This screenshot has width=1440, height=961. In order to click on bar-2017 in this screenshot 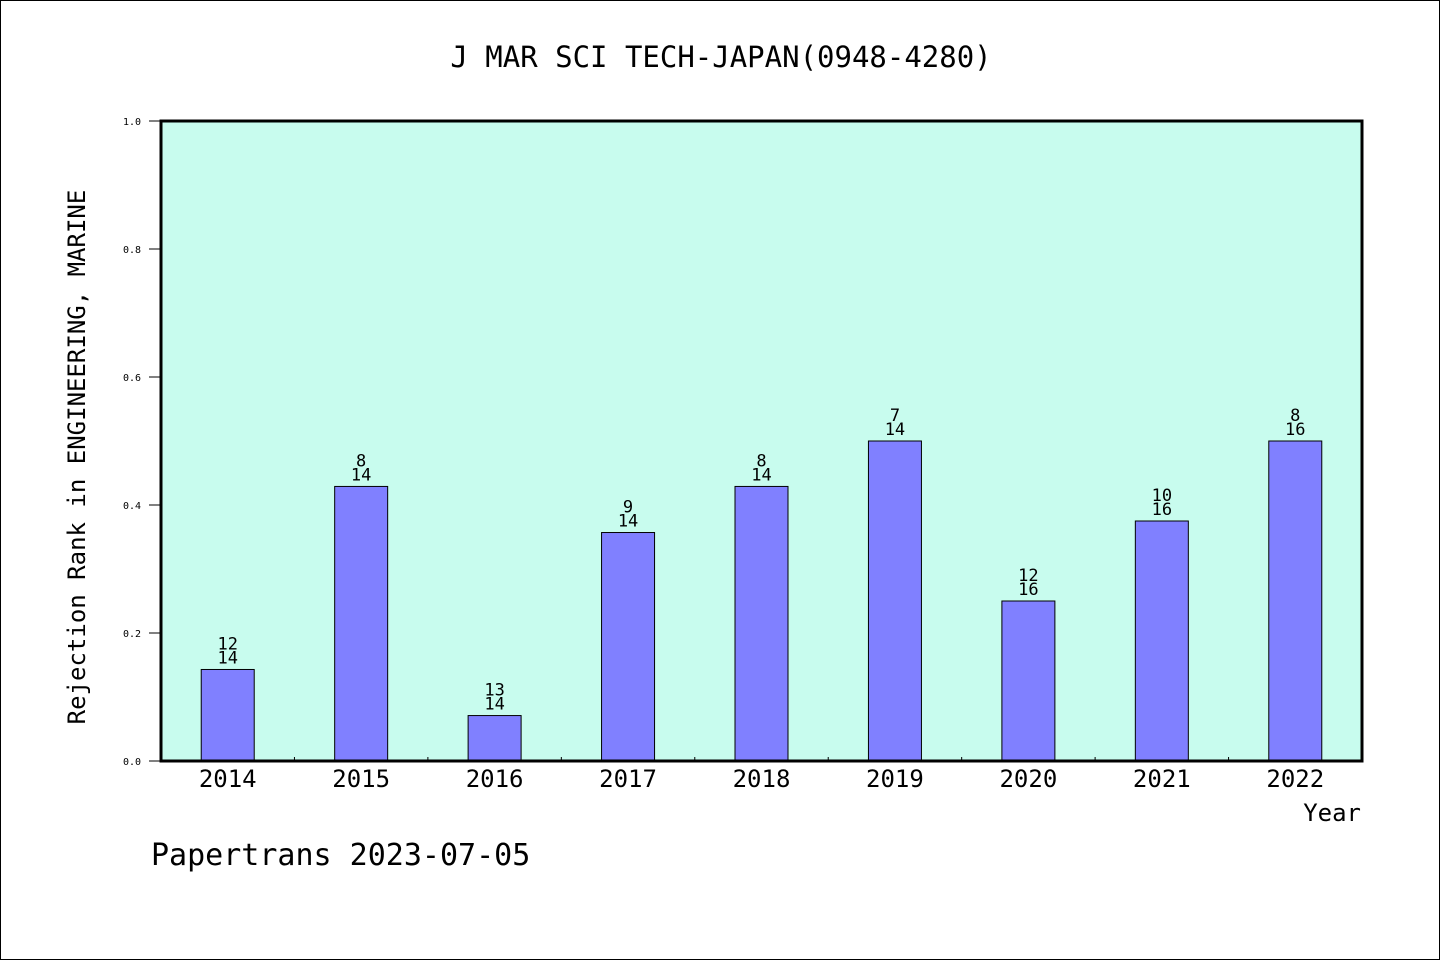, I will do `click(628, 647)`.